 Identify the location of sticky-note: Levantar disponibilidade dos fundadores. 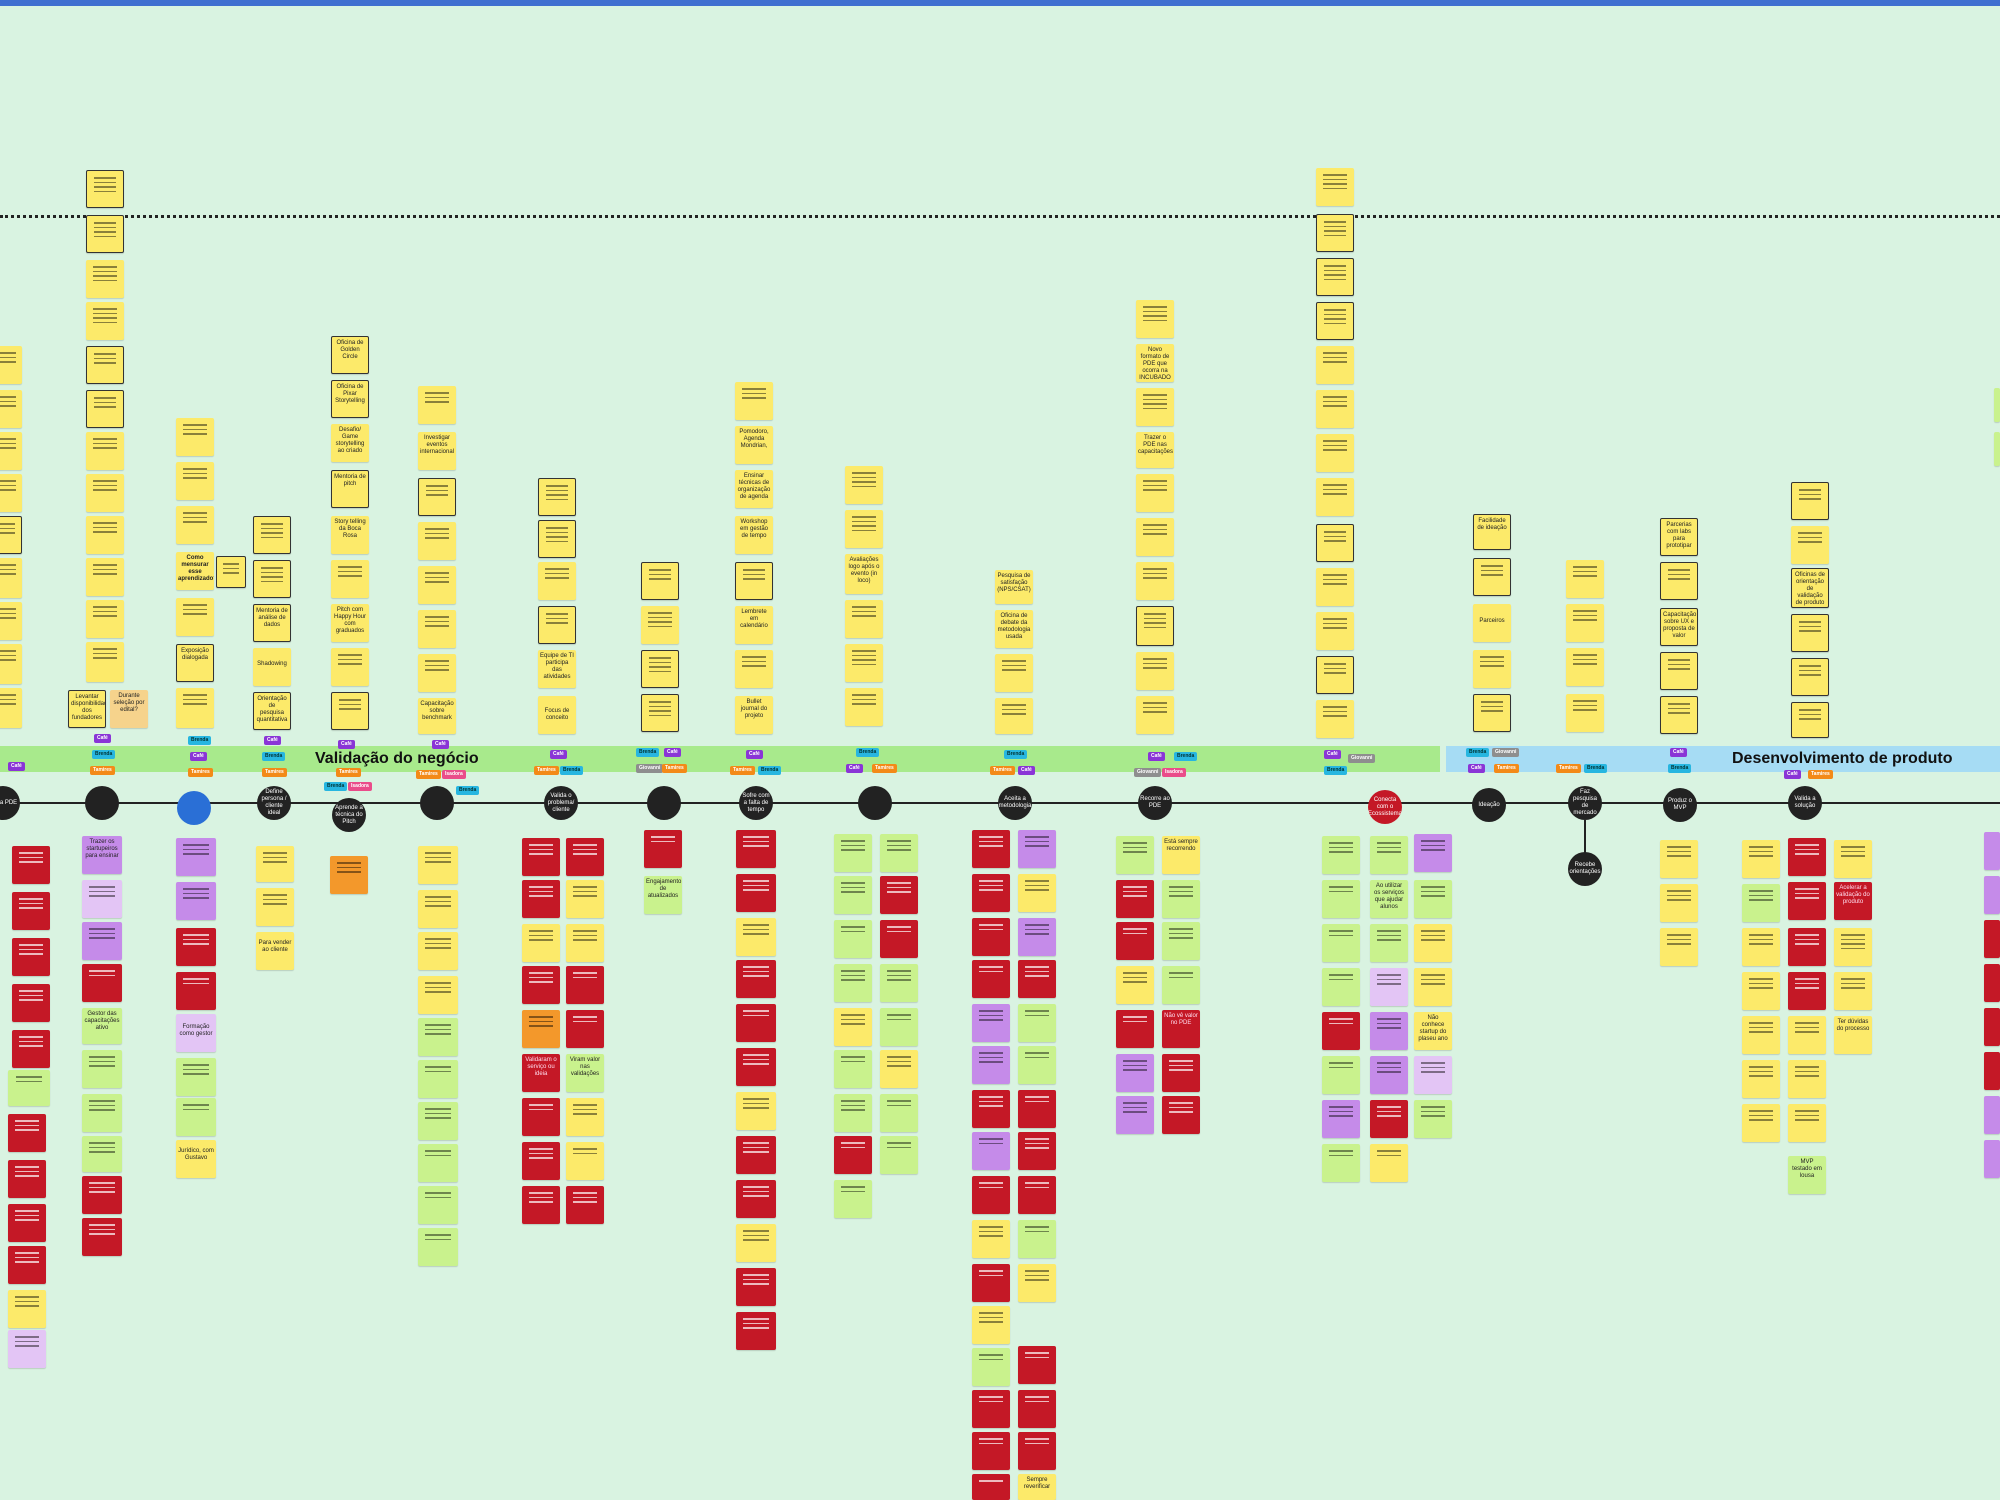
(87, 709).